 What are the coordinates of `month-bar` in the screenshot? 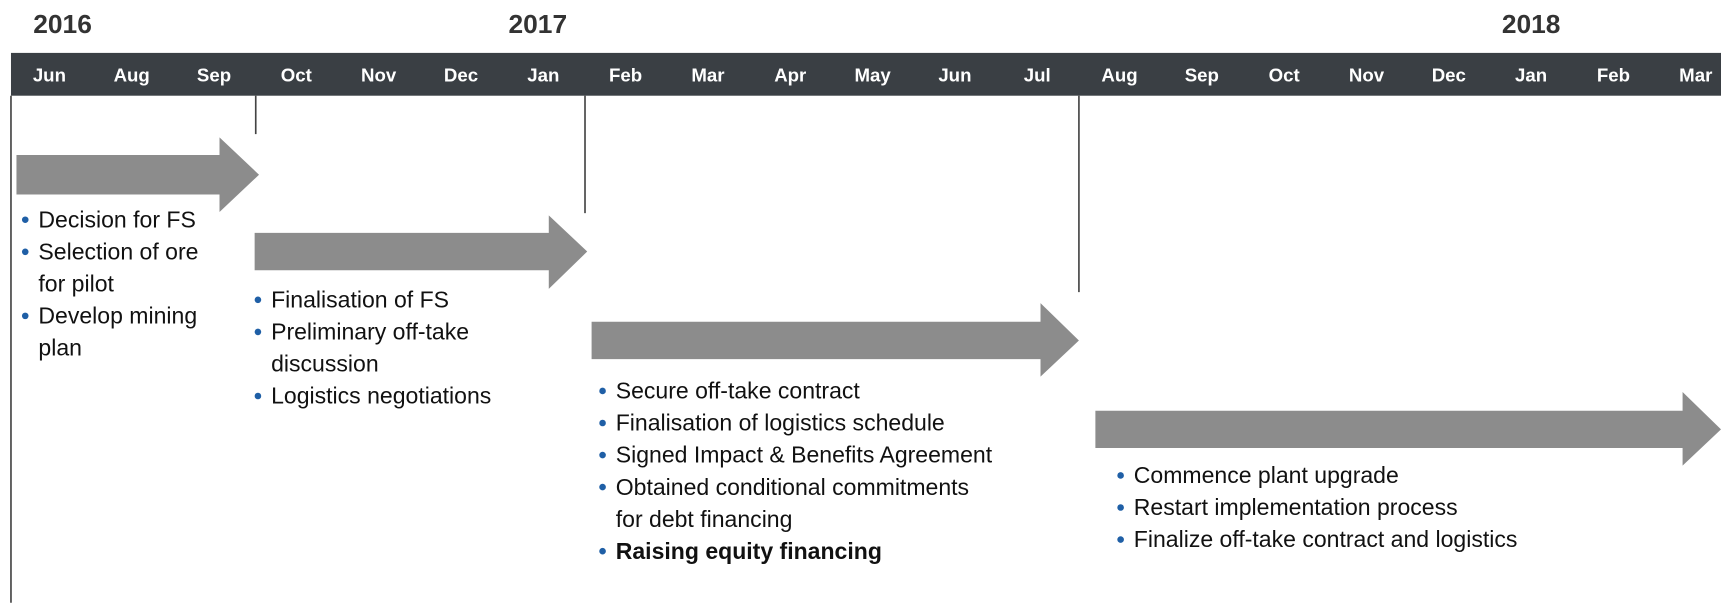 It's located at (865, 74).